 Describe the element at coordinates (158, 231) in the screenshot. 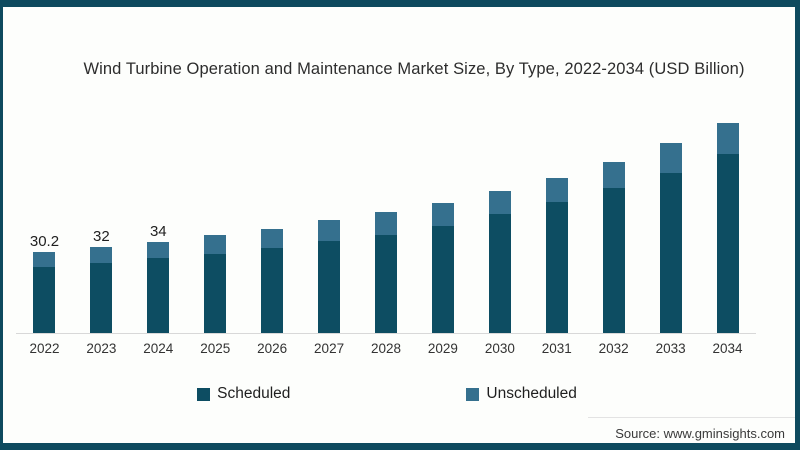

I see `bar-total-label: 34` at that location.